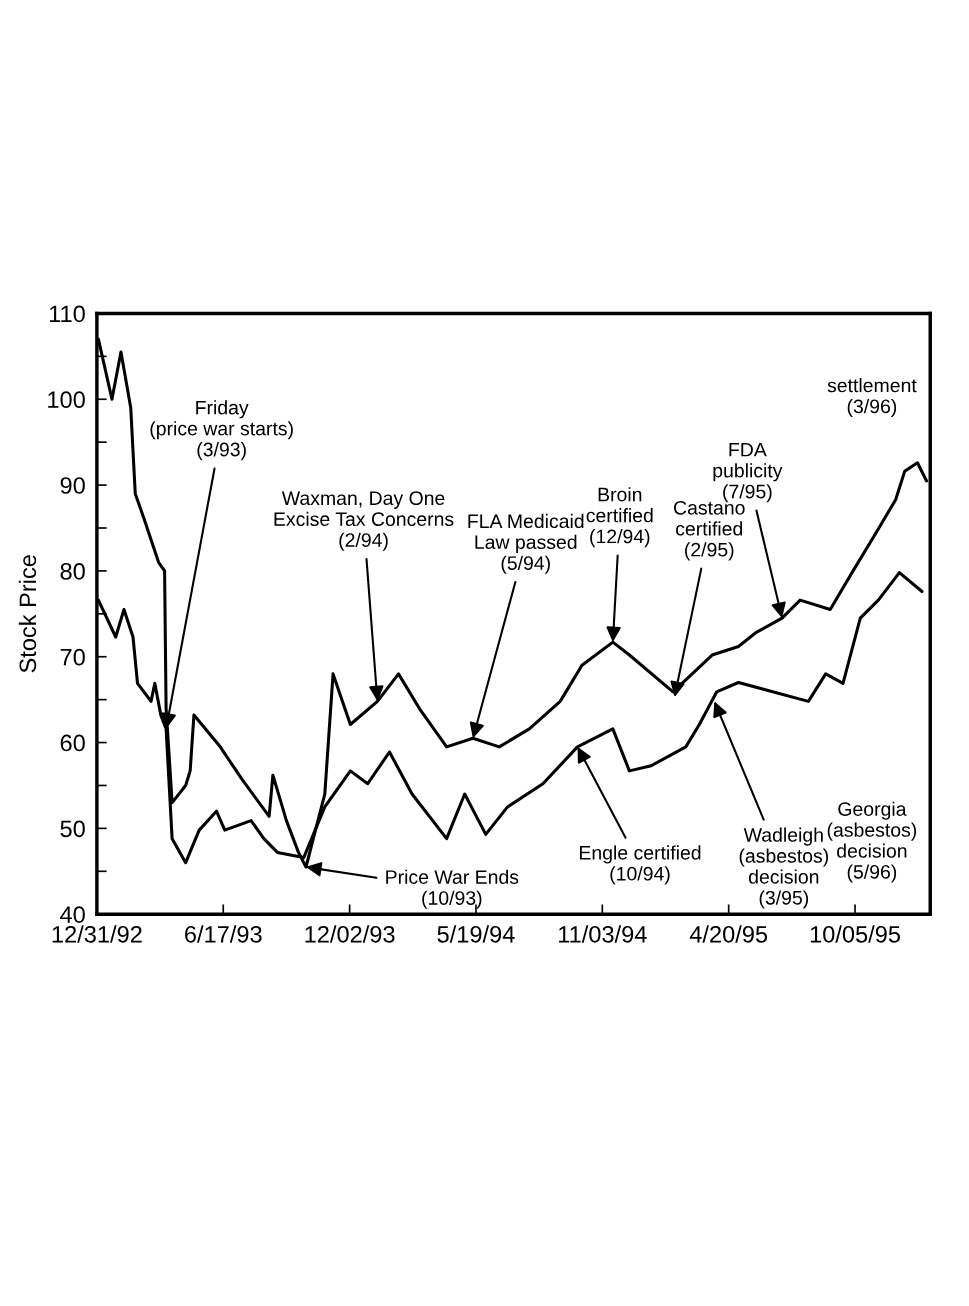 Image resolution: width=969 pixels, height=1306 pixels. I want to click on y-tick-label: 90, so click(72, 485).